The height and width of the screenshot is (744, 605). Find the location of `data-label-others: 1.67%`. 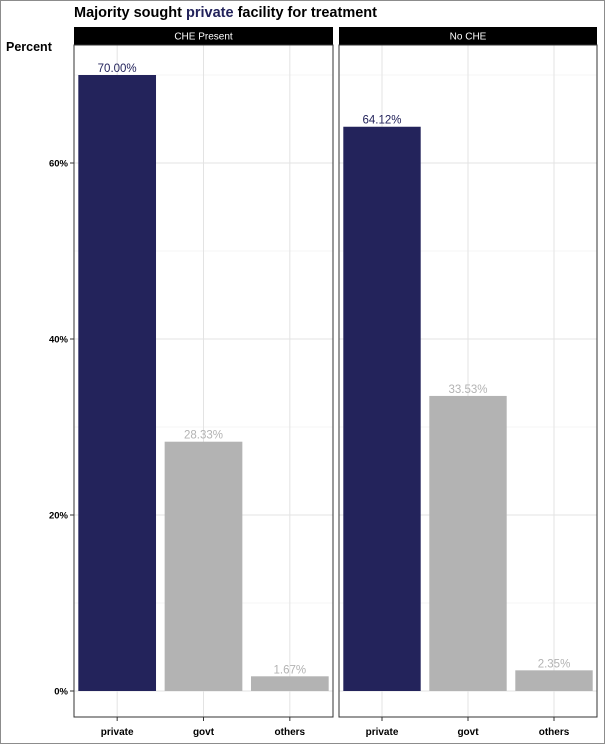

data-label-others: 1.67% is located at coordinates (290, 670).